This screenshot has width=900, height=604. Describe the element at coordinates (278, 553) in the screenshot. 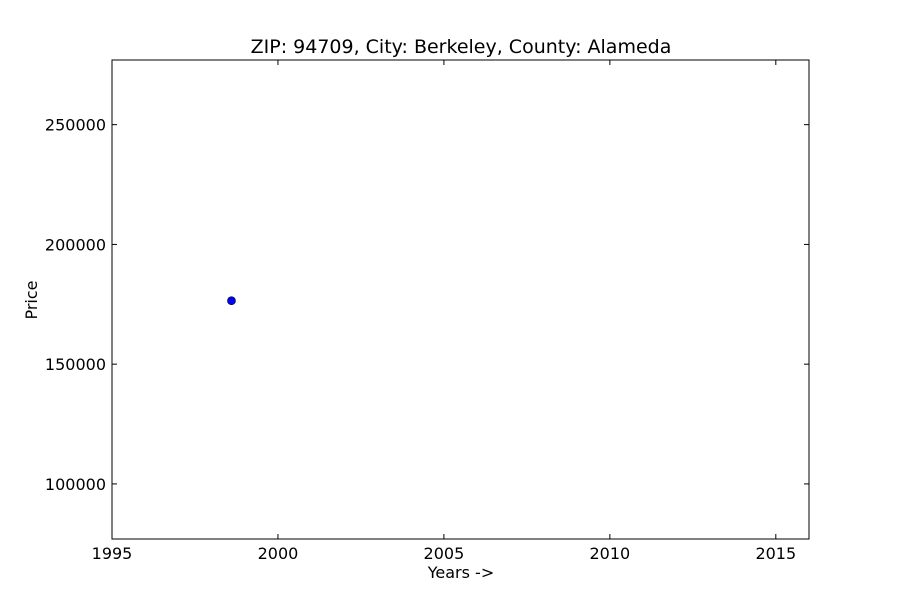

I see `x-tick-label: 2000` at that location.